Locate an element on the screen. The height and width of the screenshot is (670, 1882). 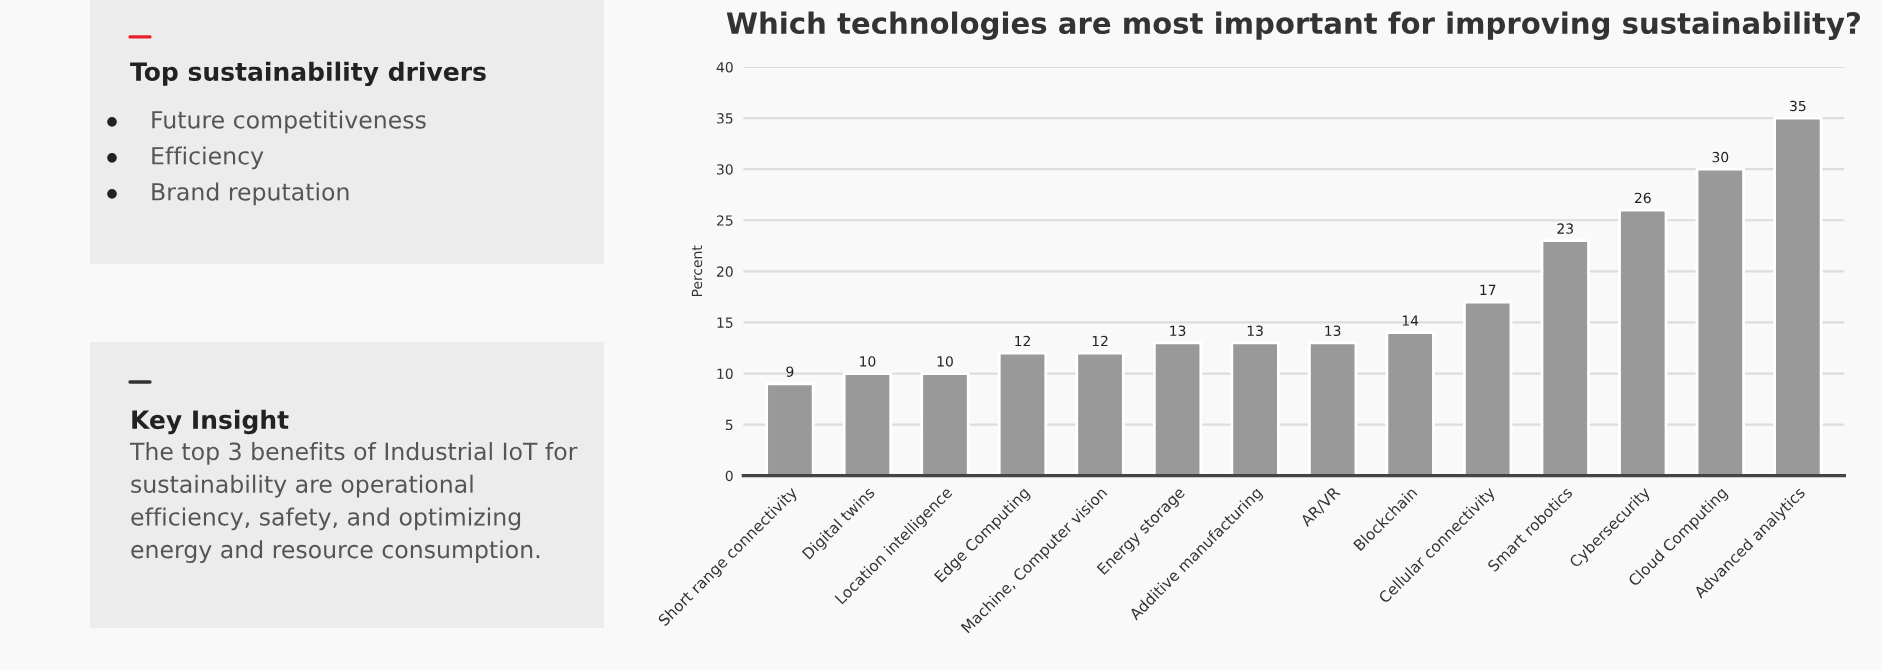
text: Efficiency is located at coordinates (208, 158).